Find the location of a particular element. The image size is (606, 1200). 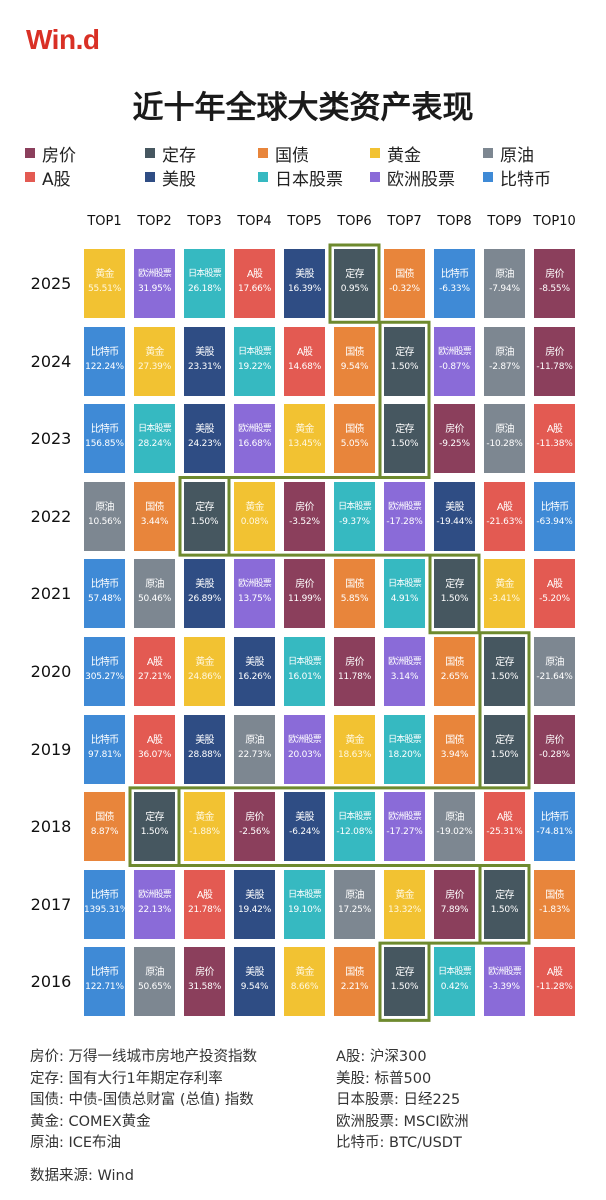

asset-return: 26.89% is located at coordinates (204, 599).